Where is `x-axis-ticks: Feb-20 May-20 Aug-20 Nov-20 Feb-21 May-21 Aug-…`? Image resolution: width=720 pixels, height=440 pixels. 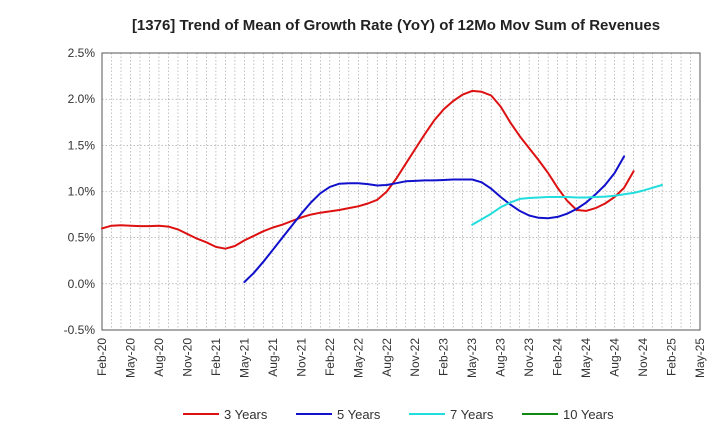 x-axis-ticks: Feb-20 May-20 Aug-20 Nov-20 Feb-21 May-21 Aug-… is located at coordinates (401, 358).